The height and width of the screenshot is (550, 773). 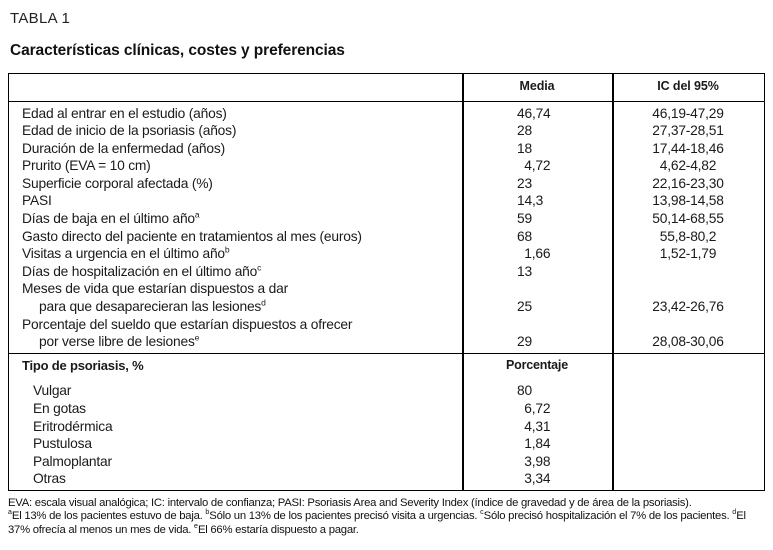 What do you see at coordinates (386, 409) in the screenshot?
I see `table-row: En gotas 6,72` at bounding box center [386, 409].